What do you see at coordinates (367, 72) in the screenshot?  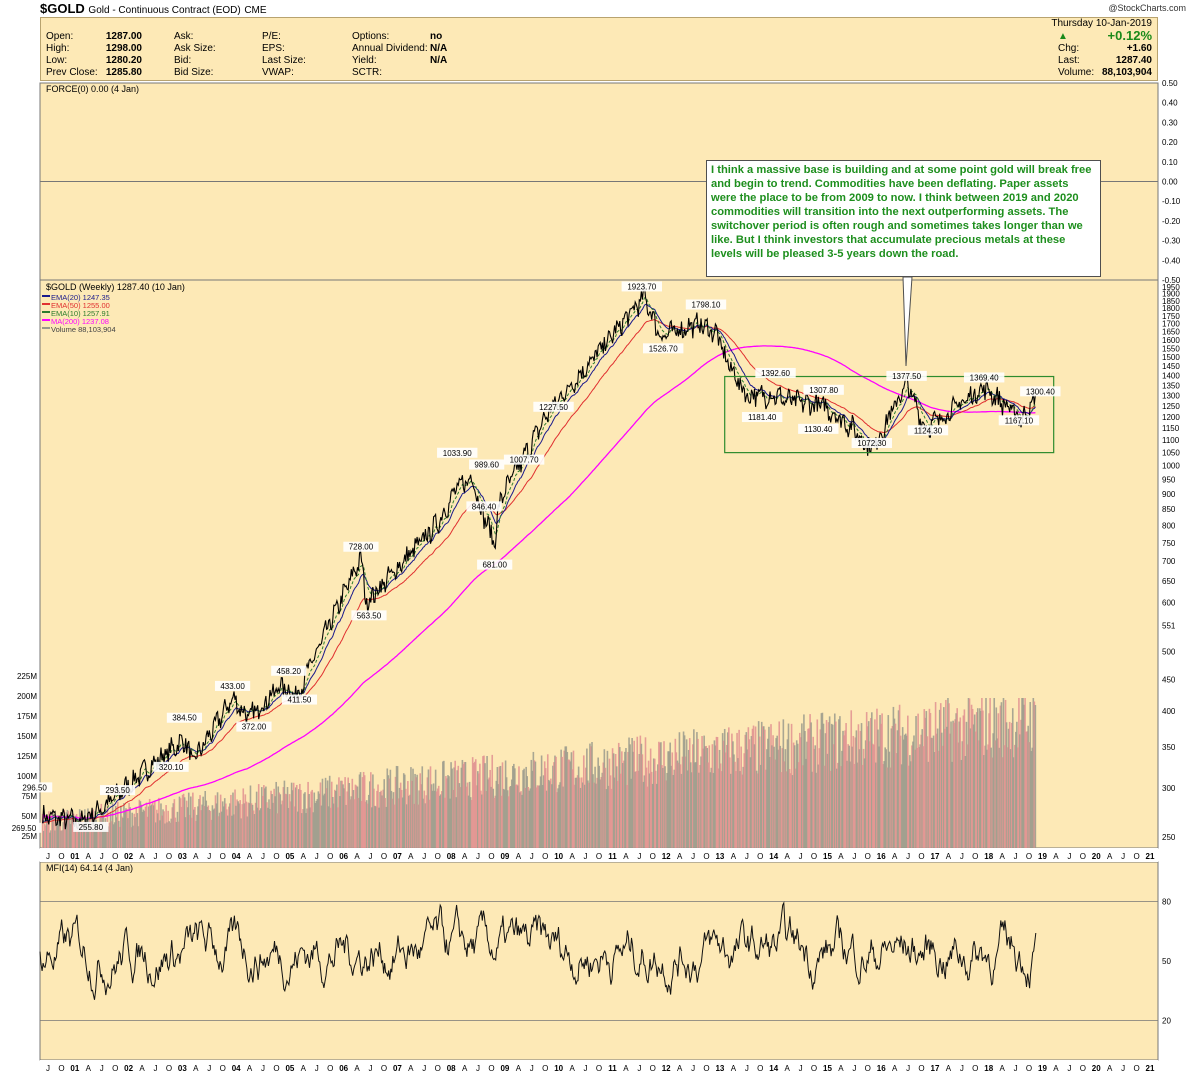 I see `sctr-label: SCTR:` at bounding box center [367, 72].